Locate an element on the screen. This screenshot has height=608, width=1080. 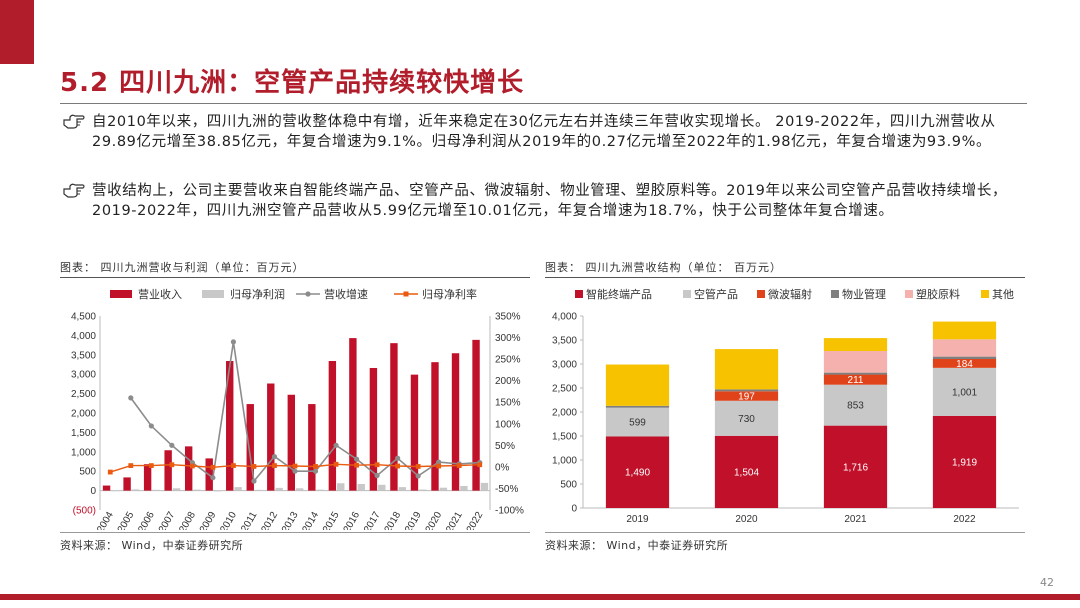
data-label: 1,001 is located at coordinates (964, 392).